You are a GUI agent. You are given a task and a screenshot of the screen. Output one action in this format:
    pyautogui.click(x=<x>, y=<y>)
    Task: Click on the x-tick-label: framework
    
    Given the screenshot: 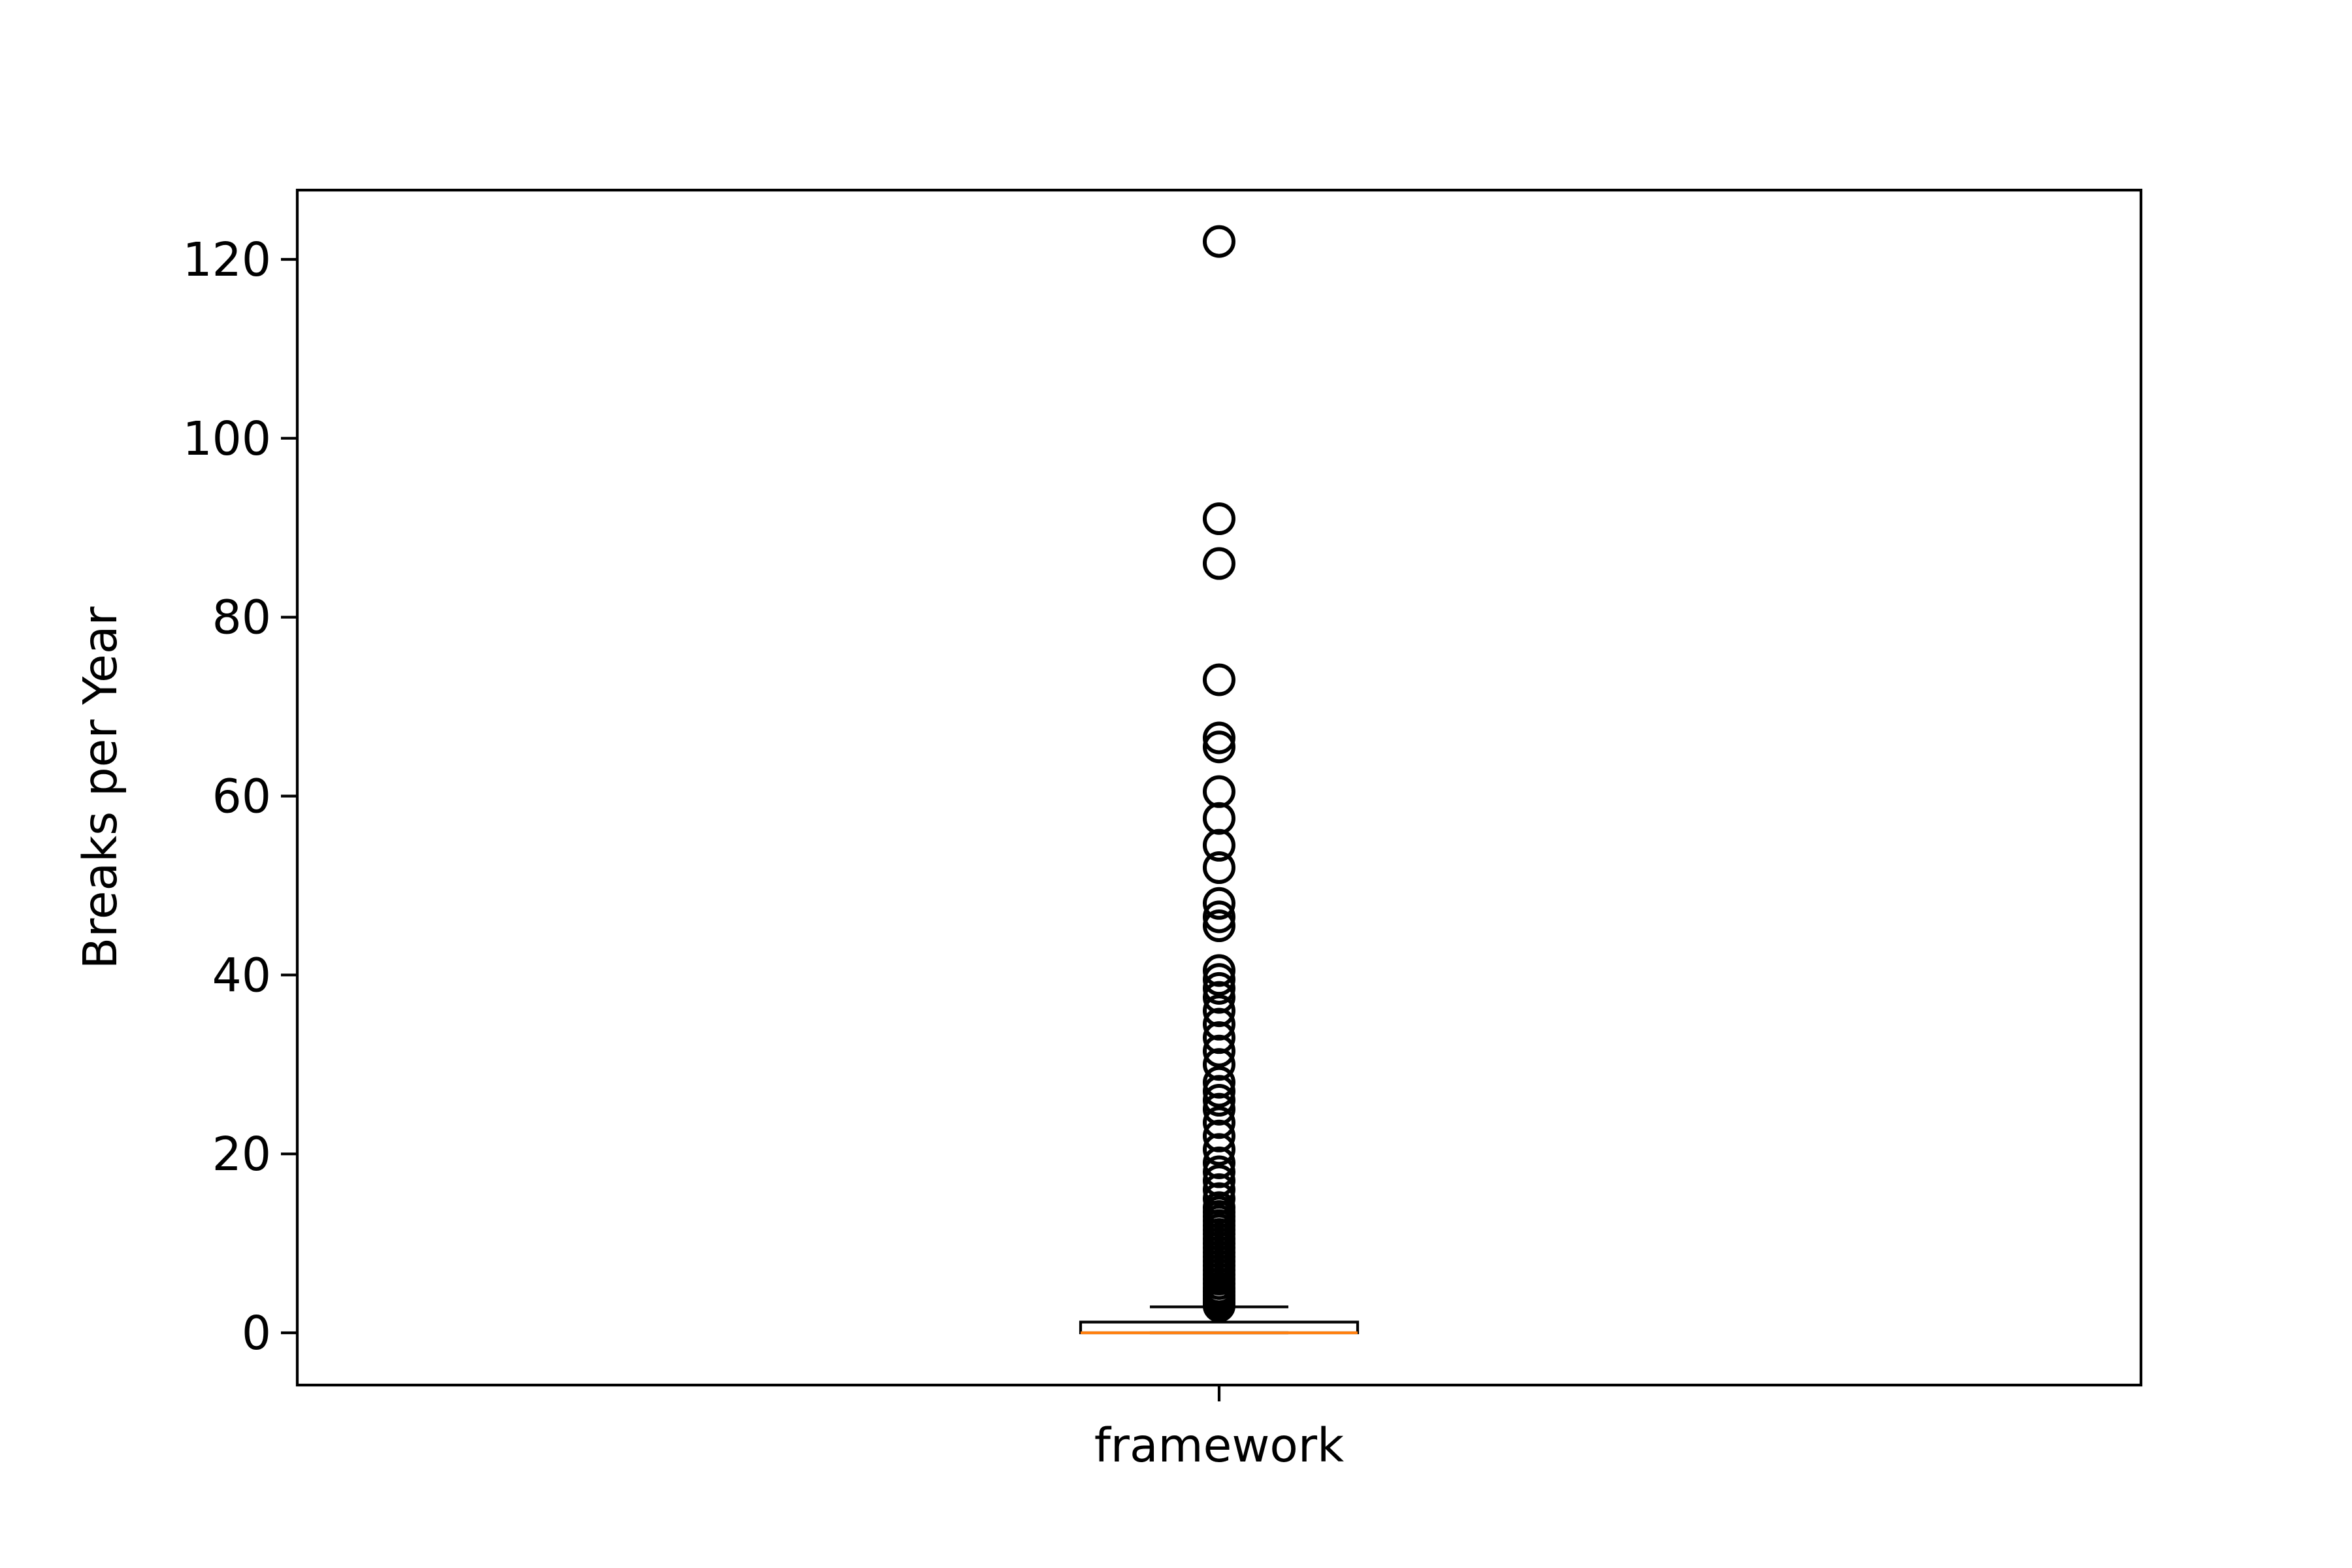 What is the action you would take?
    pyautogui.click(x=1219, y=1445)
    